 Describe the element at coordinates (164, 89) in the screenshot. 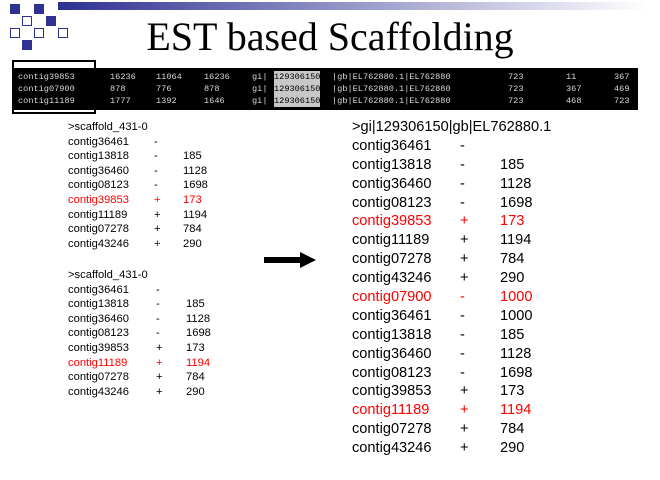

I see `blast-cell: 776` at that location.